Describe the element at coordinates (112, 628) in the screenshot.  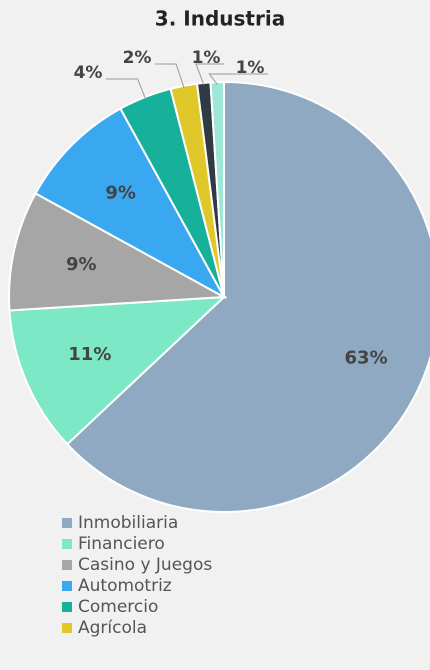
I see `legend-label: Agrícola` at that location.